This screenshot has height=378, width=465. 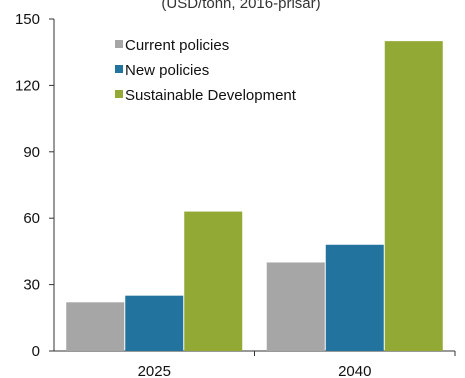 What do you see at coordinates (95, 326) in the screenshot?
I see `bar-current-policies-2025` at bounding box center [95, 326].